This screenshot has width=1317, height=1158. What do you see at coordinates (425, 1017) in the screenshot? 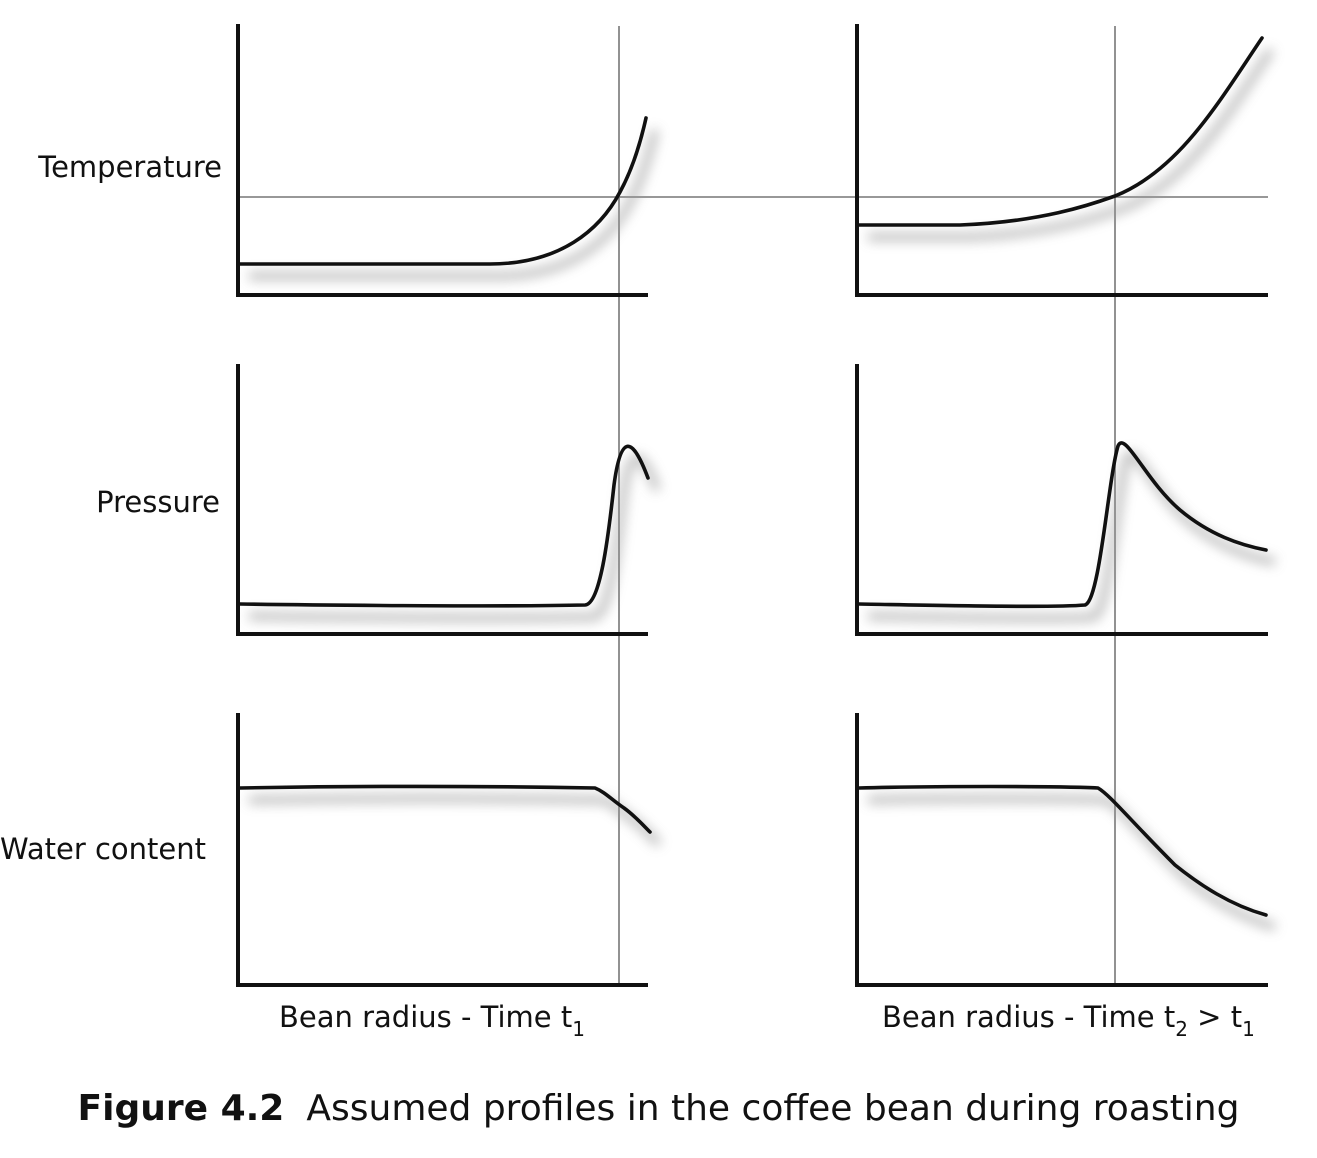
I see `x-axis-label-t1-main: Bean radius - Time t` at bounding box center [425, 1017].